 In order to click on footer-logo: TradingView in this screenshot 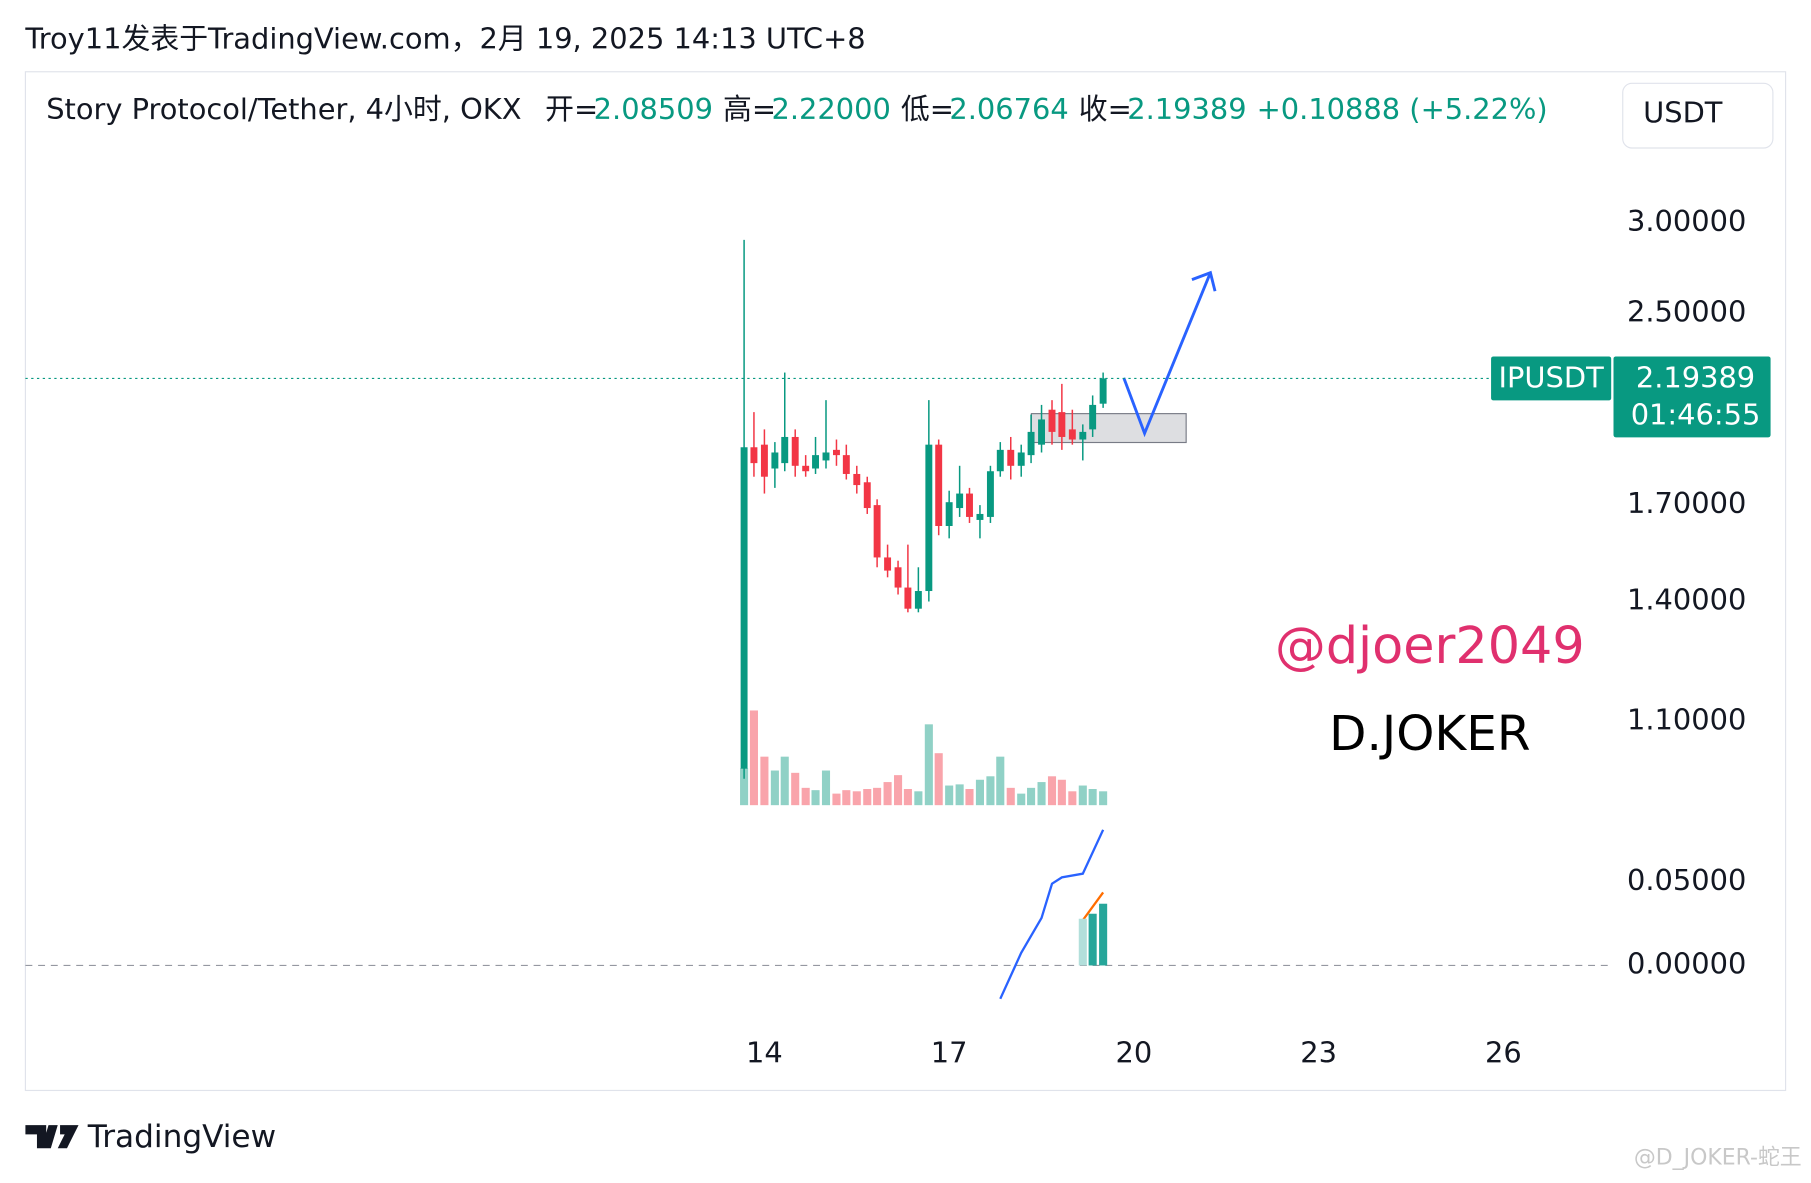, I will do `click(150, 1137)`.